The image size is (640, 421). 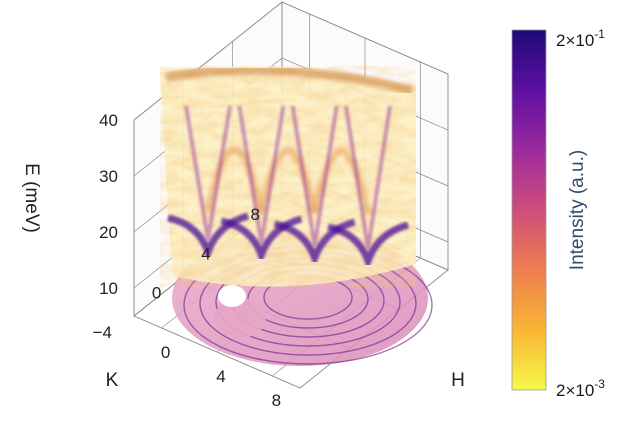 What do you see at coordinates (112, 380) in the screenshot?
I see `k-axis-title: K` at bounding box center [112, 380].